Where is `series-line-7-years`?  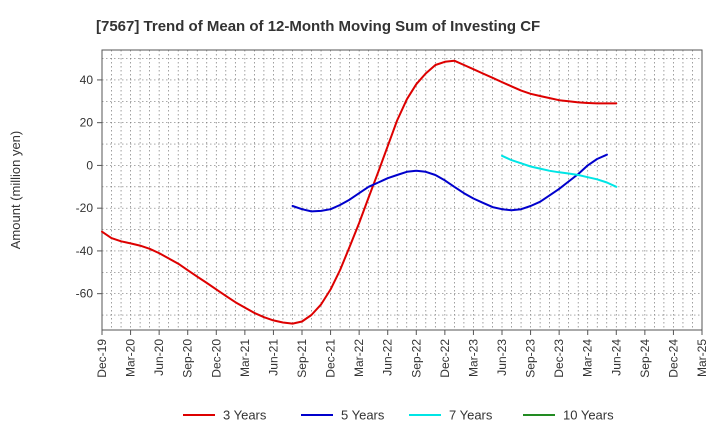
series-line-7-years is located at coordinates (559, 171).